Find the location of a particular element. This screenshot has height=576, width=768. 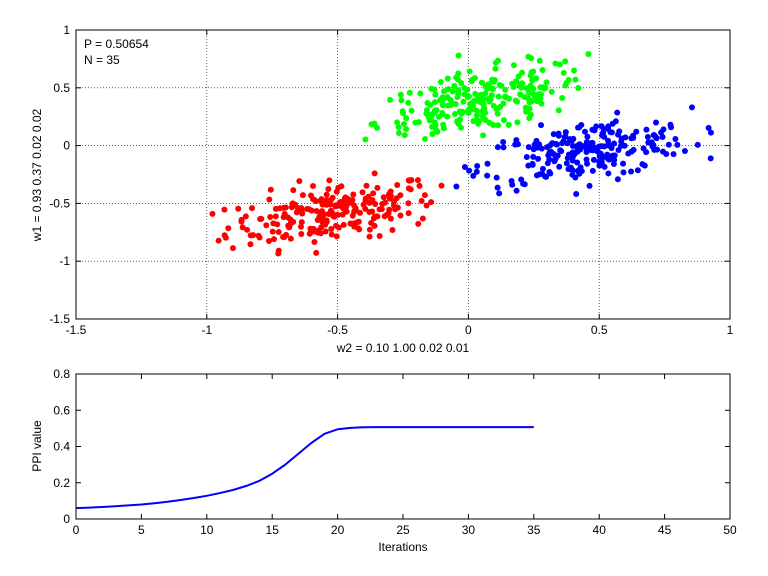

scatter-y-tick-label: 0.5 is located at coordinates (61, 88).